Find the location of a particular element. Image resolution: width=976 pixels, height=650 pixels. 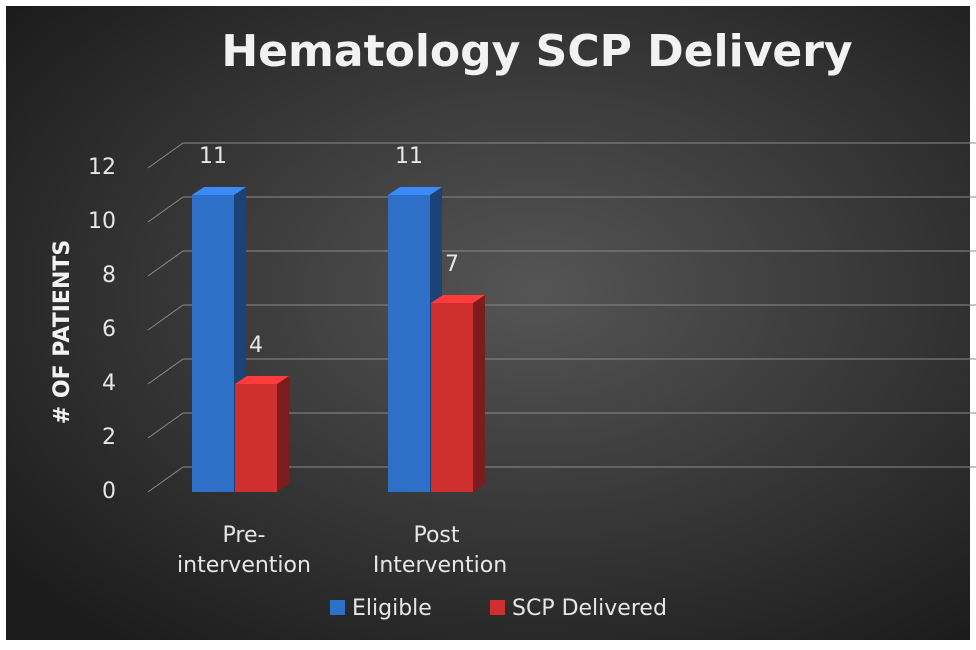

y-tick-label: 8 is located at coordinates (109, 275).